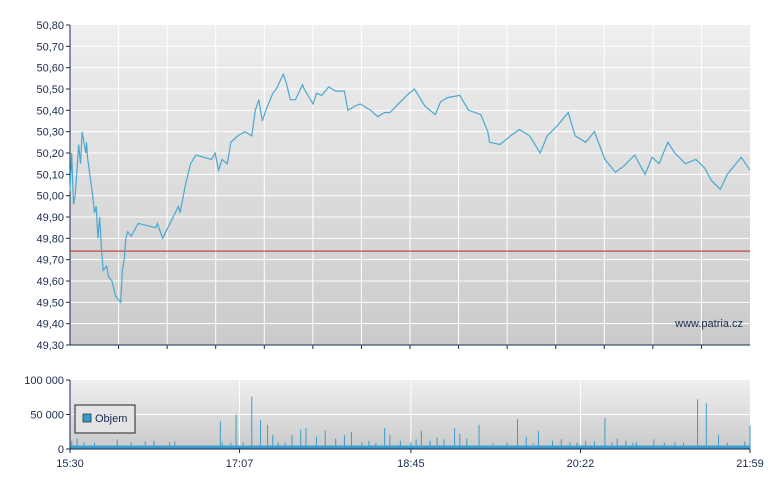 The height and width of the screenshot is (490, 780). I want to click on legend: Objem, so click(105, 419).